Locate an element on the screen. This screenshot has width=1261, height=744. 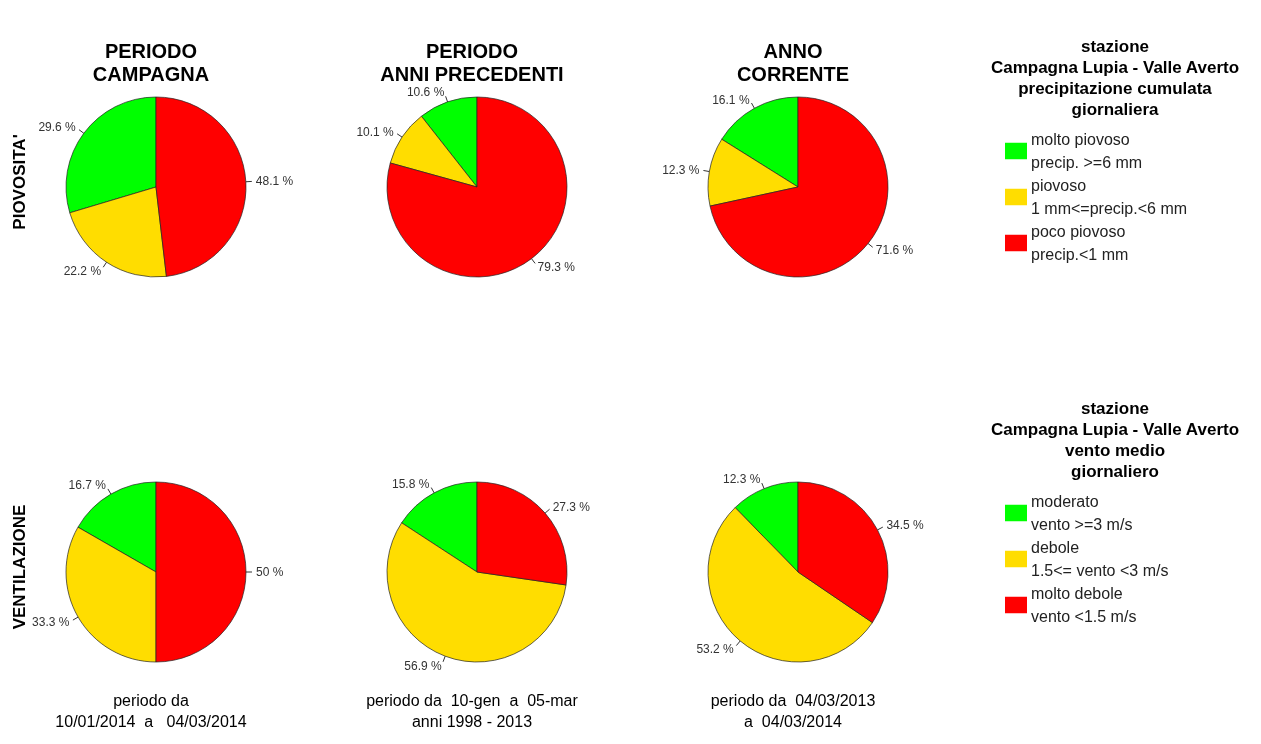
text: VENTILAZIONE is located at coordinates (20, 567).